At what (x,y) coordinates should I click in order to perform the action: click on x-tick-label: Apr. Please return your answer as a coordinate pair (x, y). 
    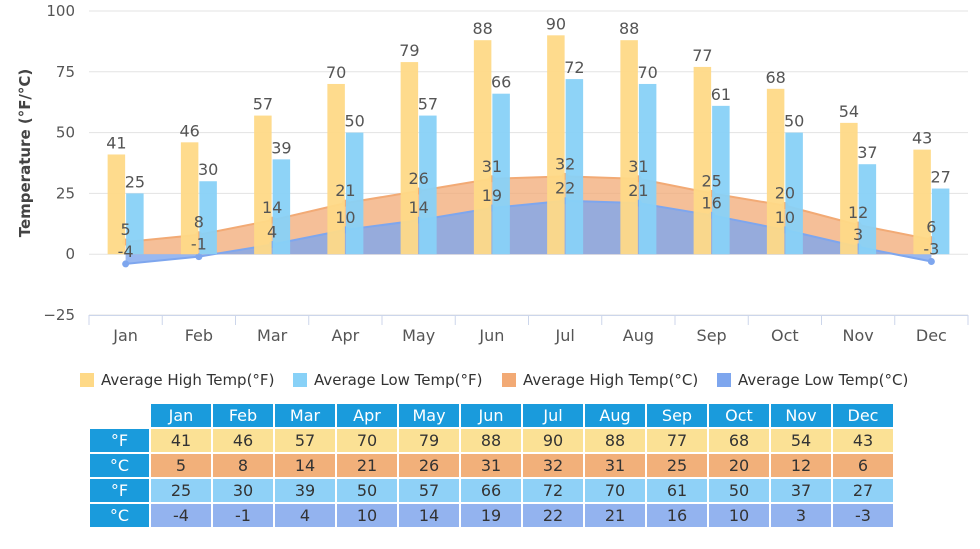
    Looking at the image, I should click on (346, 335).